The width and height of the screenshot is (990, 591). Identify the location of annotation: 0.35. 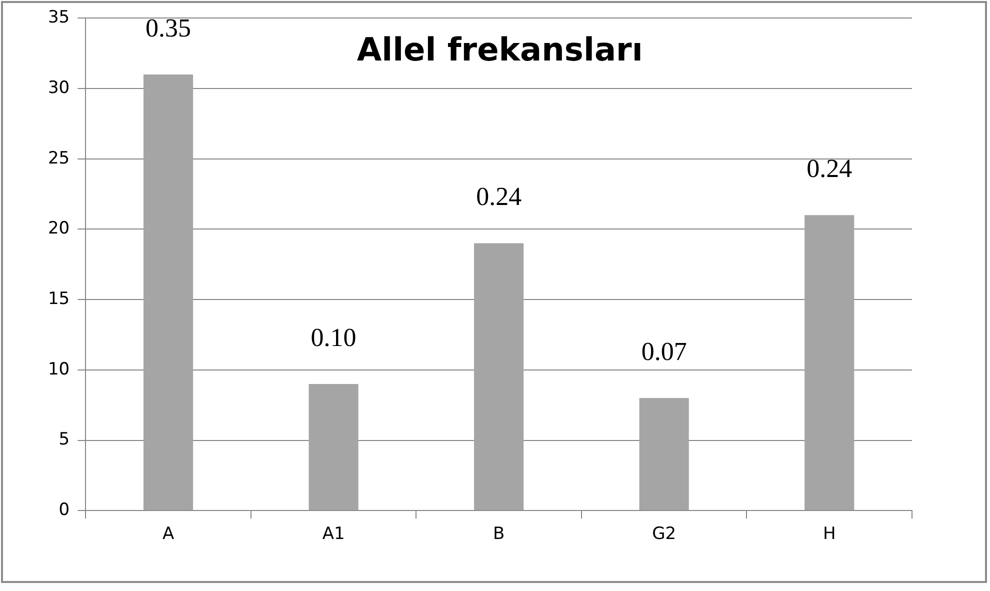
(169, 27).